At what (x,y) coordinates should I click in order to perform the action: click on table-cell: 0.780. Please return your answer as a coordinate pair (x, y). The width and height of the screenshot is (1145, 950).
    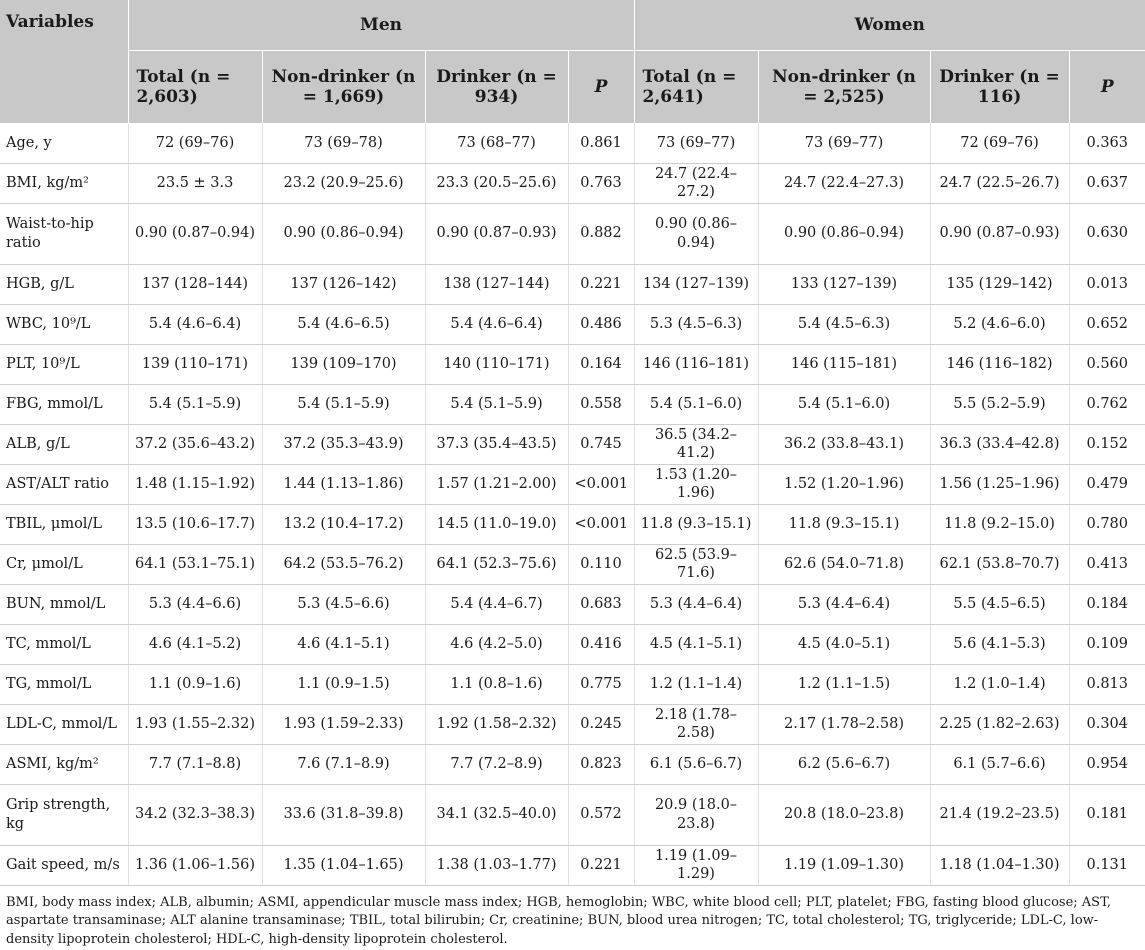
    Looking at the image, I should click on (1107, 524).